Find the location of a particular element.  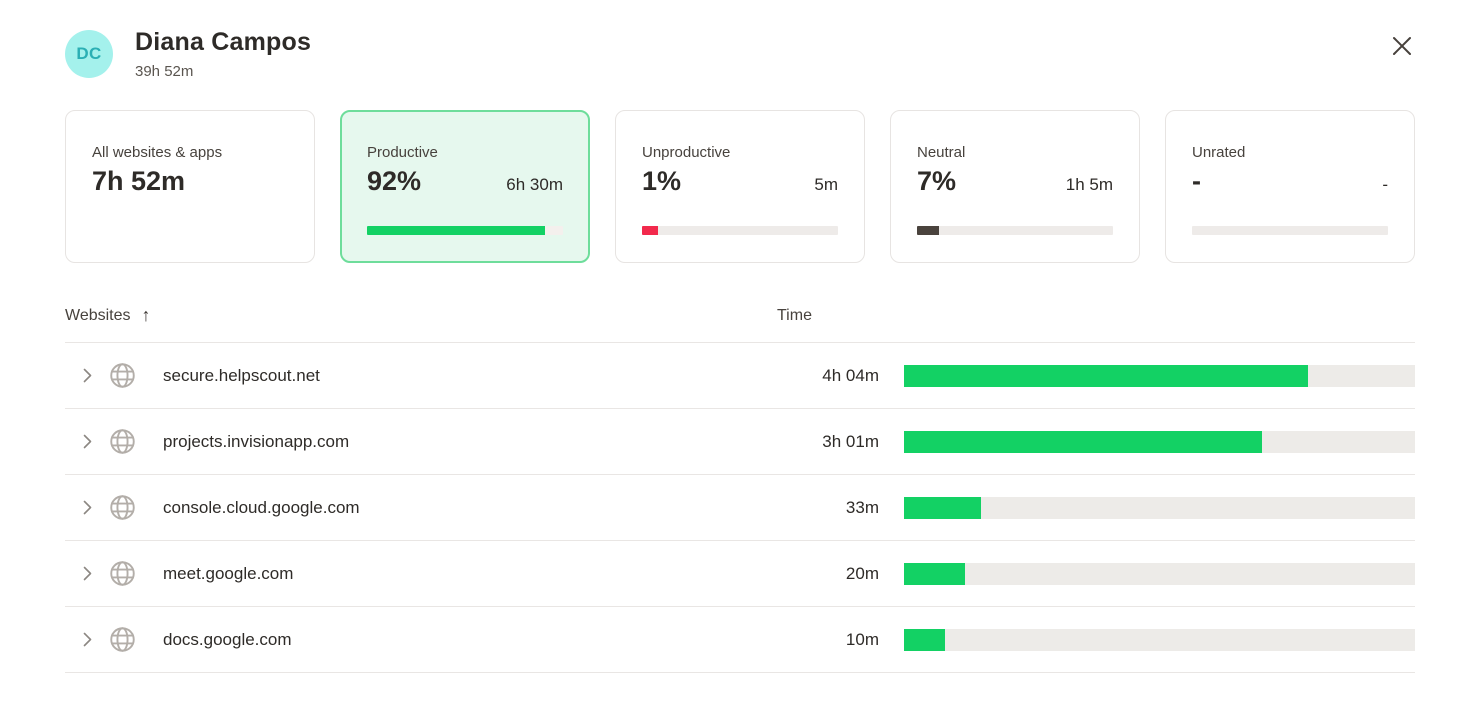

sort-ascending-icon: ↑ is located at coordinates (146, 315).